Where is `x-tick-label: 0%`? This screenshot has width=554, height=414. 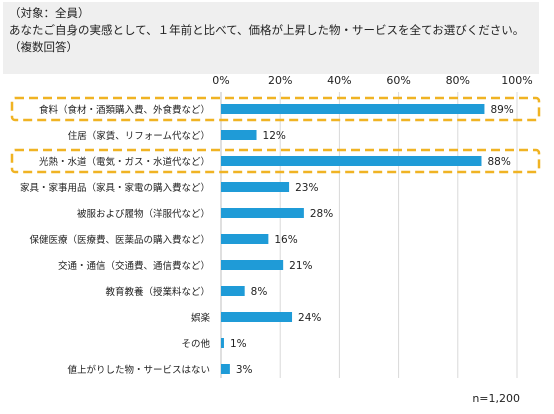 x-tick-label: 0% is located at coordinates (220, 80).